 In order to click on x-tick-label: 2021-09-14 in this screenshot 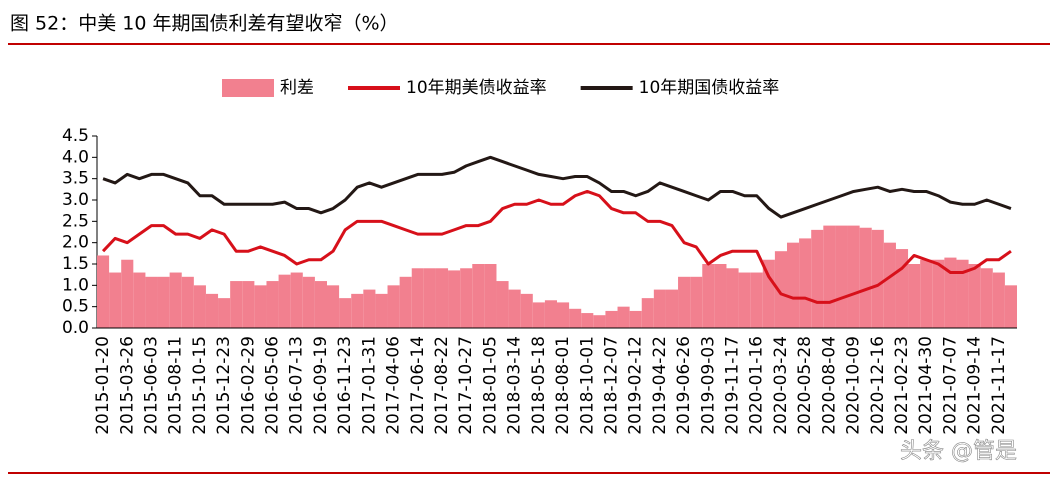, I will do `click(975, 385)`.